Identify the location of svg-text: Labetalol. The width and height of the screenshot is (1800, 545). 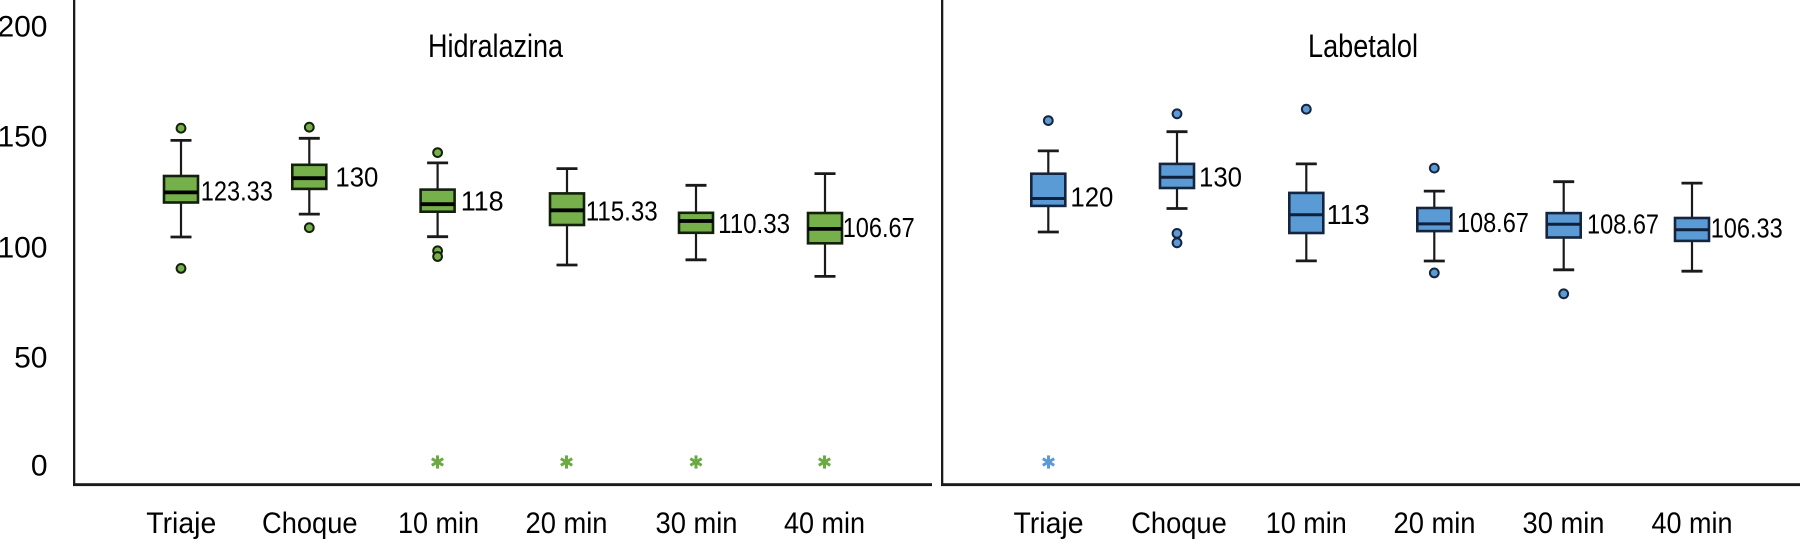
(1363, 46).